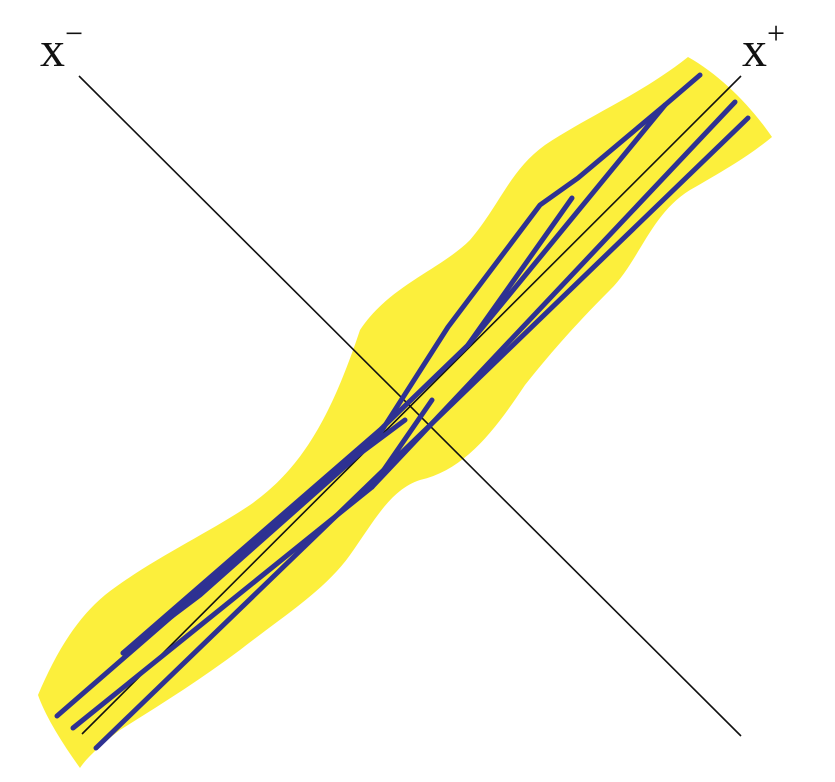 This screenshot has height=782, width=835. Describe the element at coordinates (264, 536) in the screenshot. I see `worldline-lower-loop` at that location.